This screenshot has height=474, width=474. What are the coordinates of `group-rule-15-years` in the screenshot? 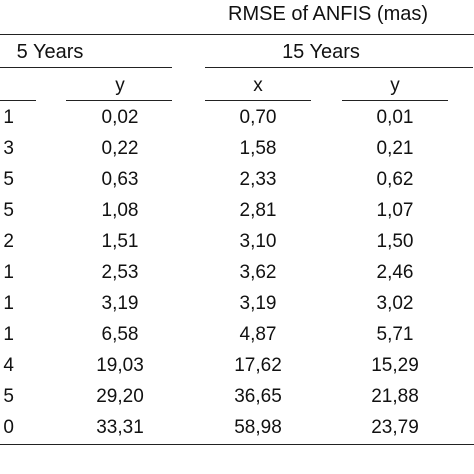 It's located at (339, 67).